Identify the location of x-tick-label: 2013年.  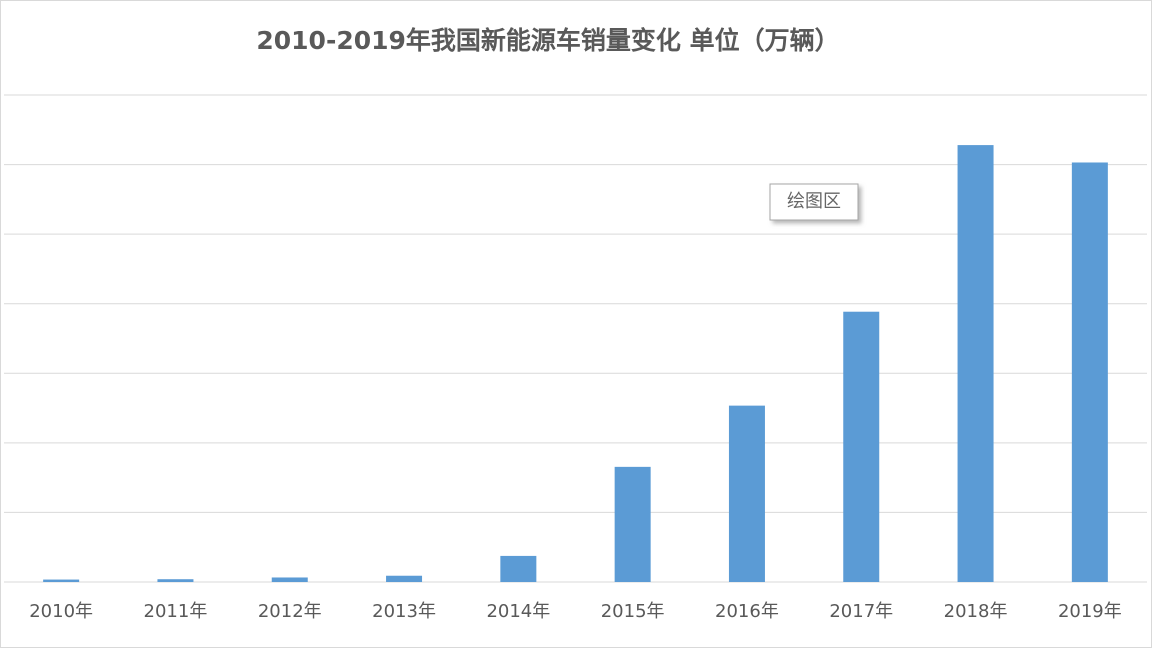
(404, 611).